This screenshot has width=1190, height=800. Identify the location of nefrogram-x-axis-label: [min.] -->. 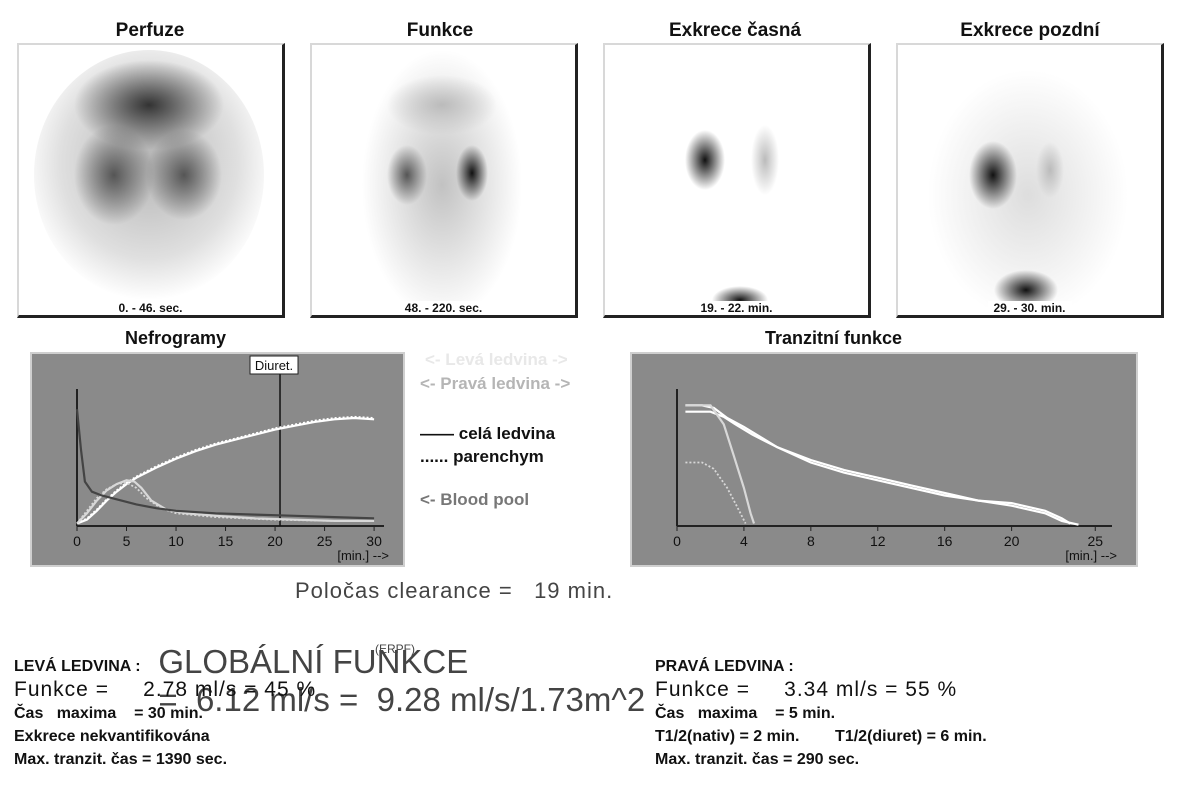
(363, 555).